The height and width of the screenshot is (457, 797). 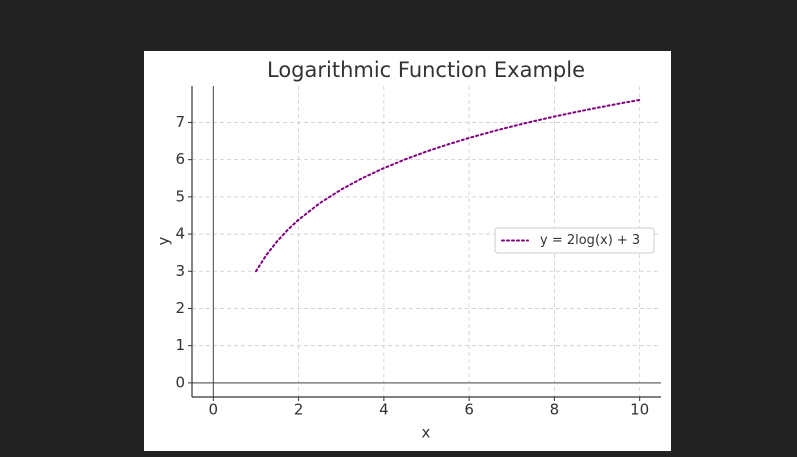 What do you see at coordinates (180, 271) in the screenshot?
I see `y-tick-label: 3` at bounding box center [180, 271].